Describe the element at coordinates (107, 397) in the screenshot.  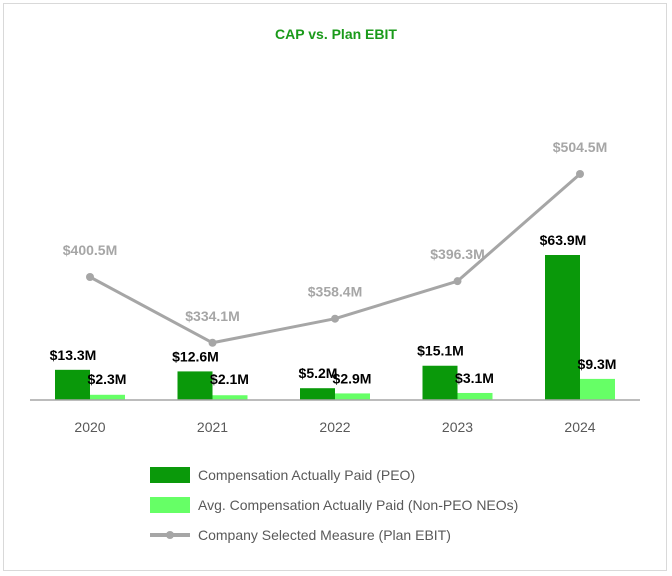
I see `bar-non-peo-2020` at that location.